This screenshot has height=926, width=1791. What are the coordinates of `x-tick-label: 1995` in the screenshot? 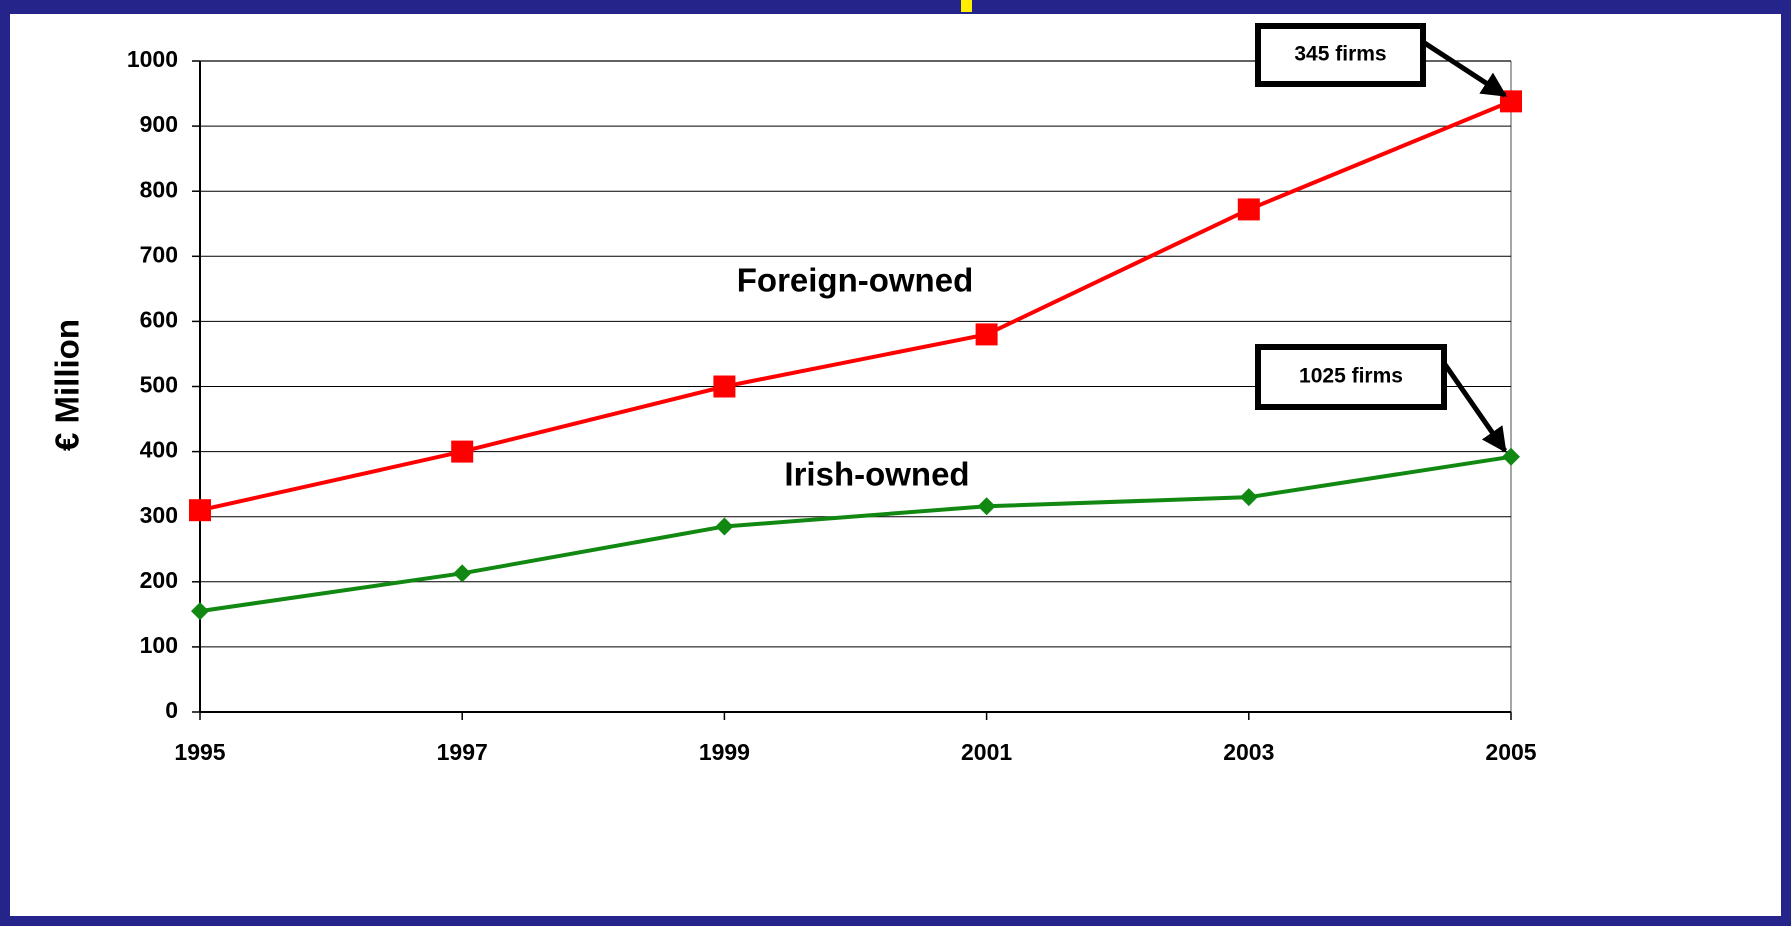 It's located at (199, 752).